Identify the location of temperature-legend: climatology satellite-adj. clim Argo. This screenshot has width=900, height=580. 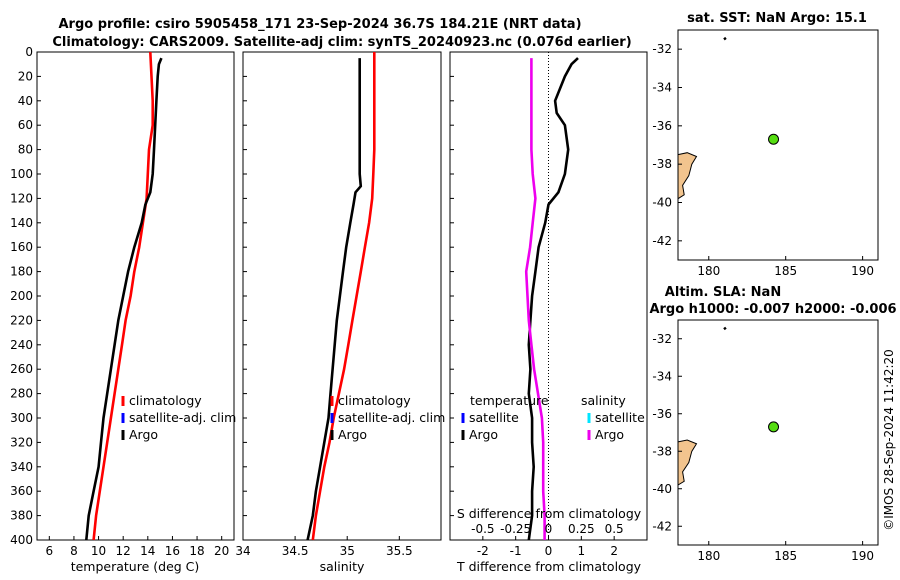
(178, 417).